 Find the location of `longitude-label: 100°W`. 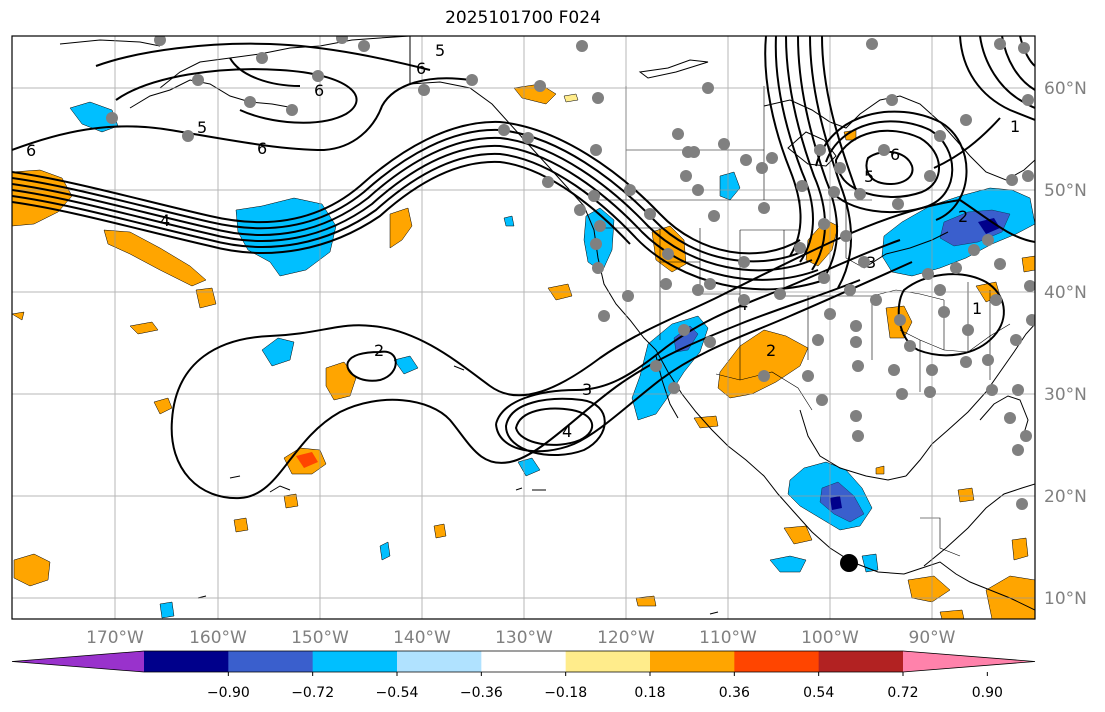

longitude-label: 100°W is located at coordinates (830, 638).